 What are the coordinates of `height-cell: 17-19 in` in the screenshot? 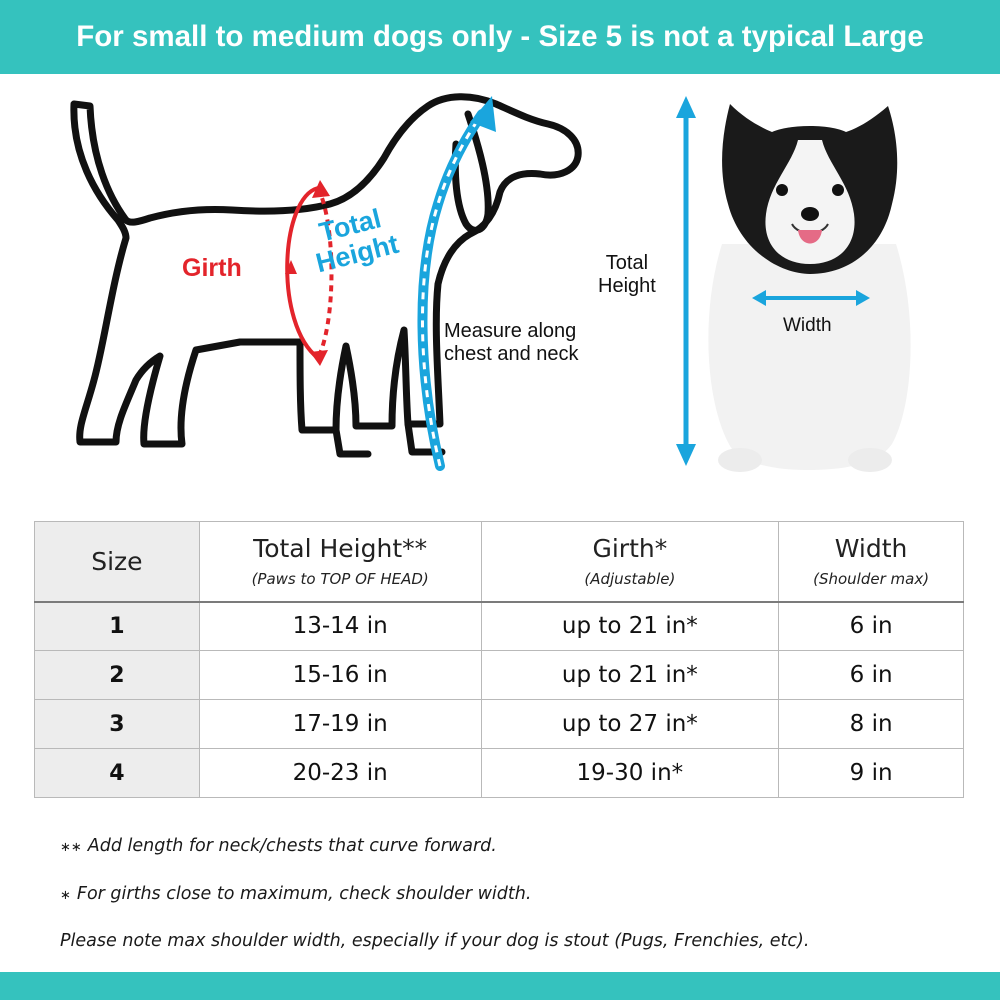 It's located at (340, 724).